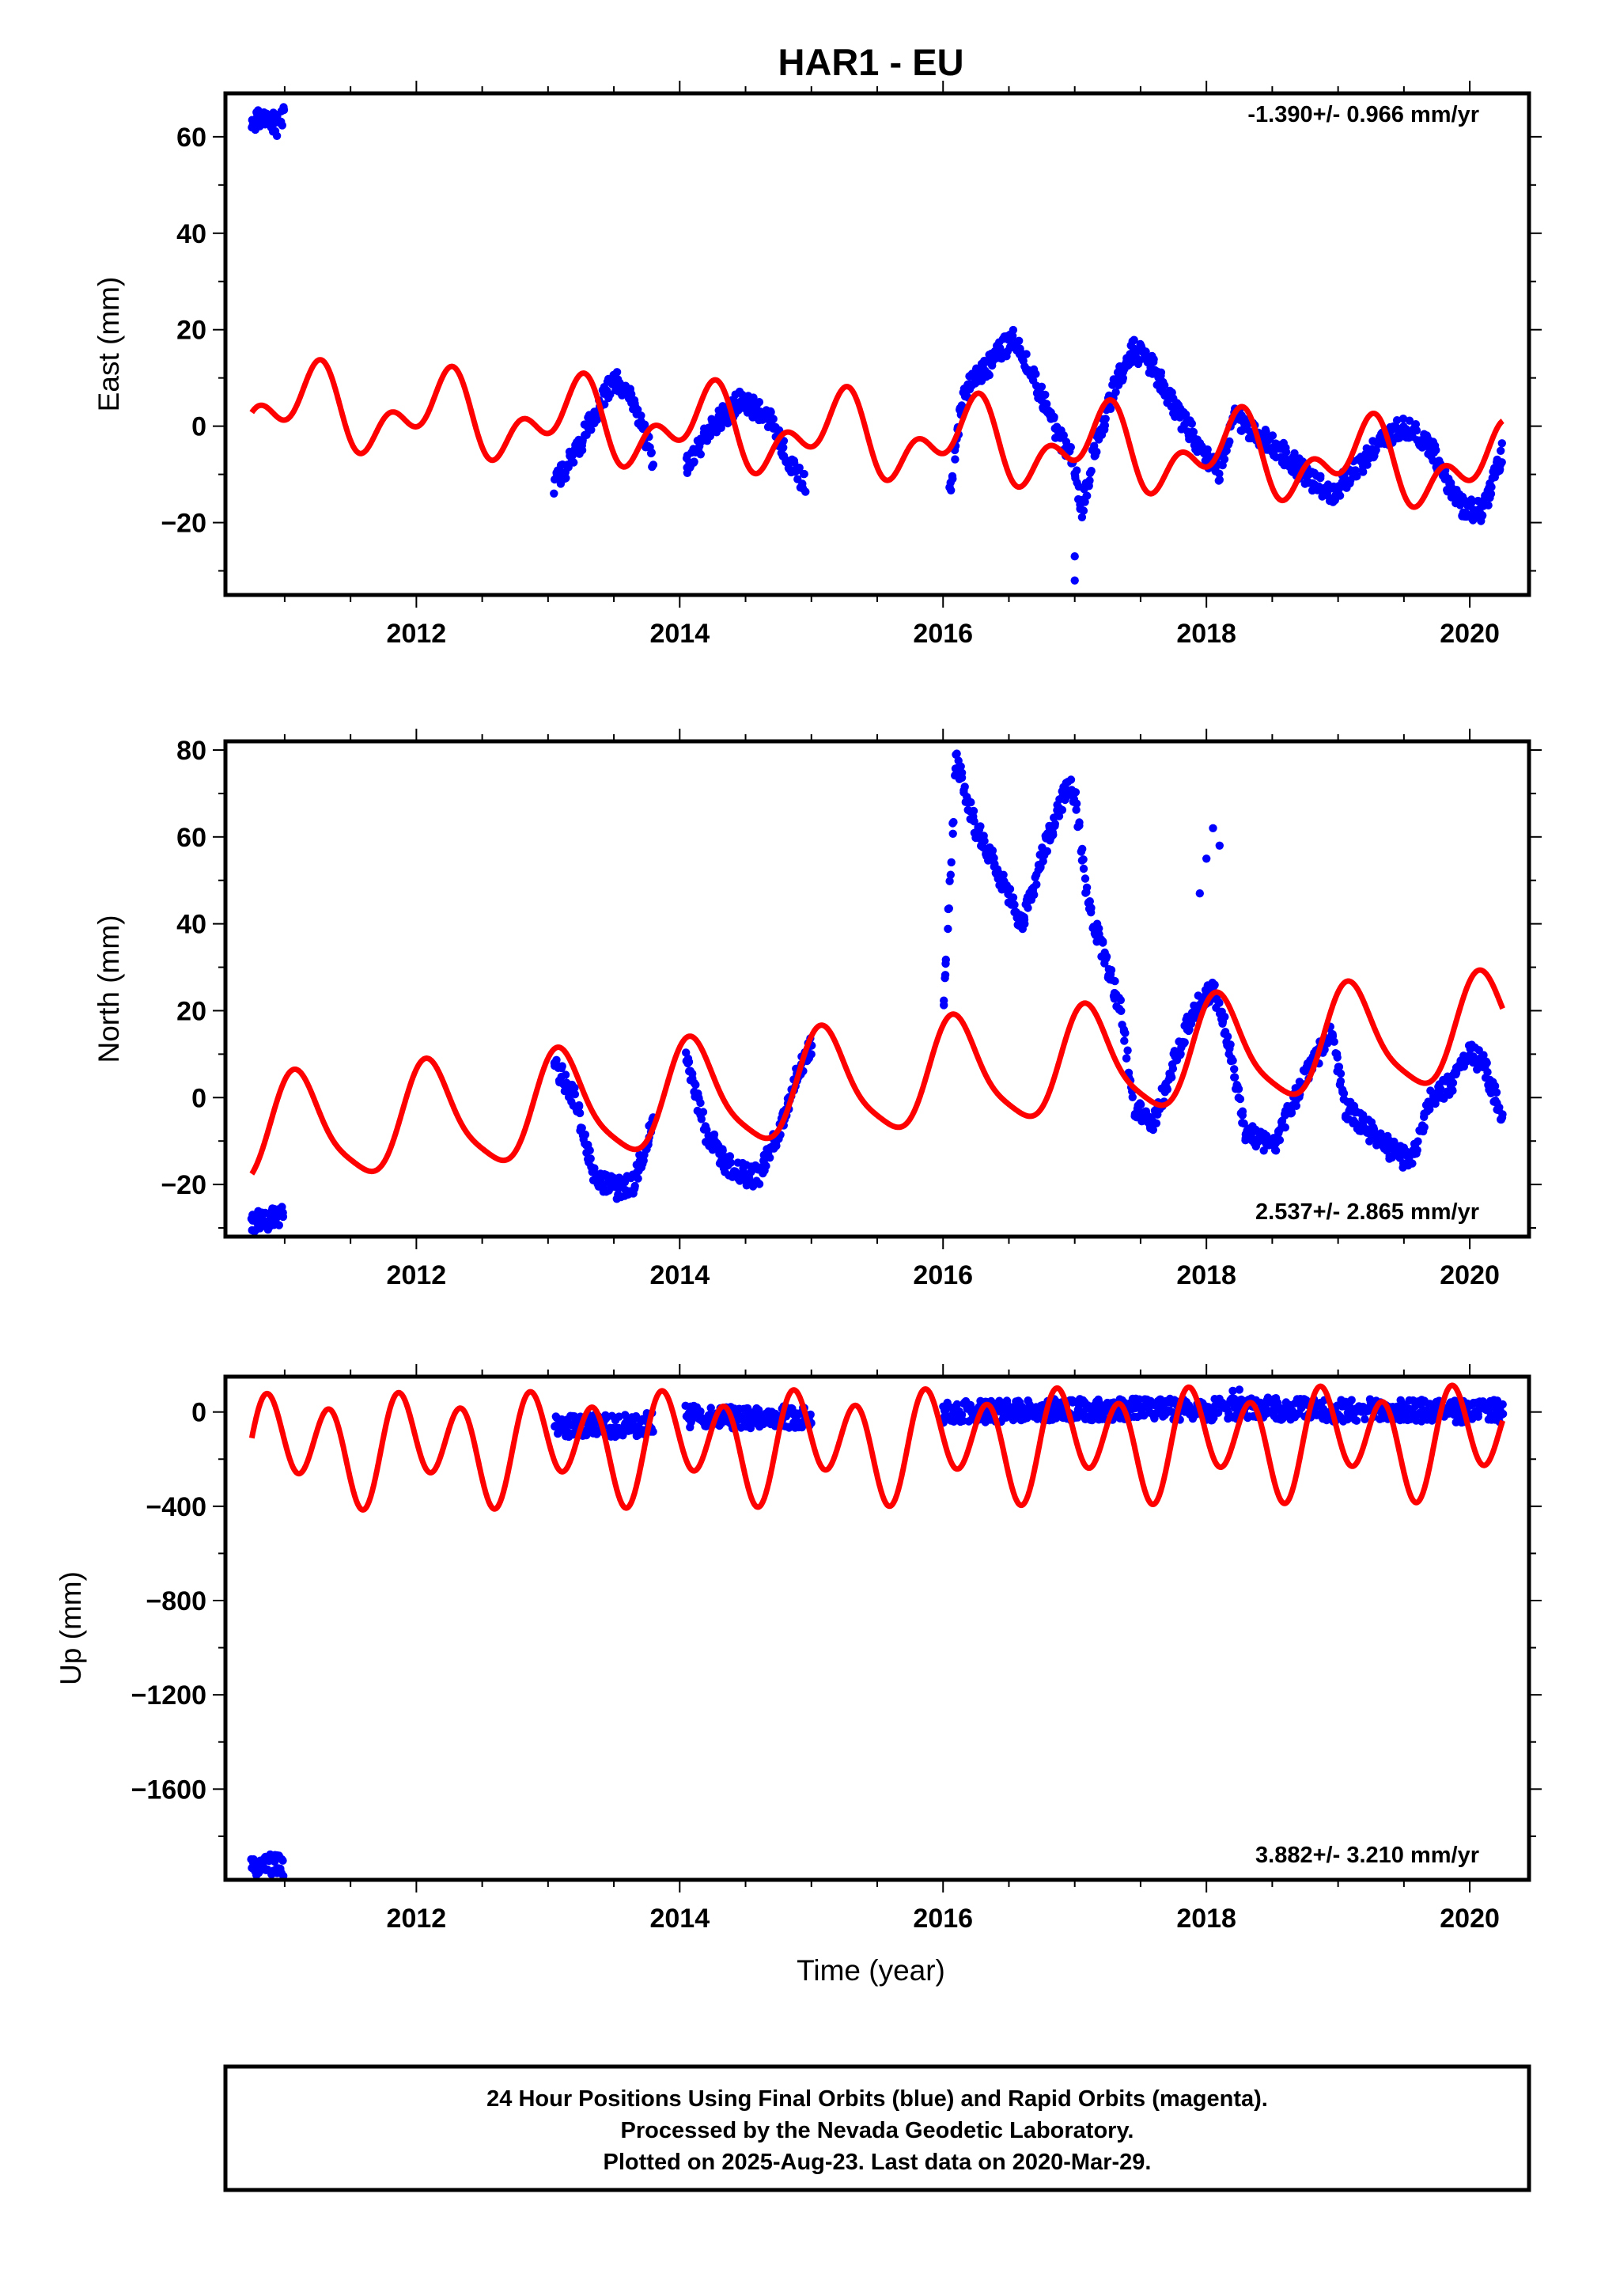 Image resolution: width=1601 pixels, height=2296 pixels. Describe the element at coordinates (191, 925) in the screenshot. I see `y-tick-label: 40` at that location.